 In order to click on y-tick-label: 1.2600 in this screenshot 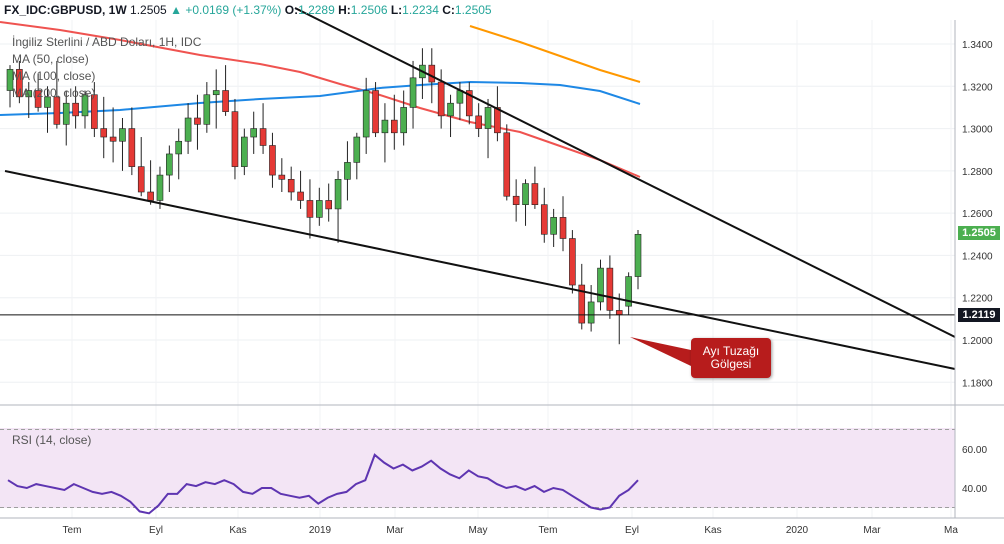, I will do `click(977, 214)`.